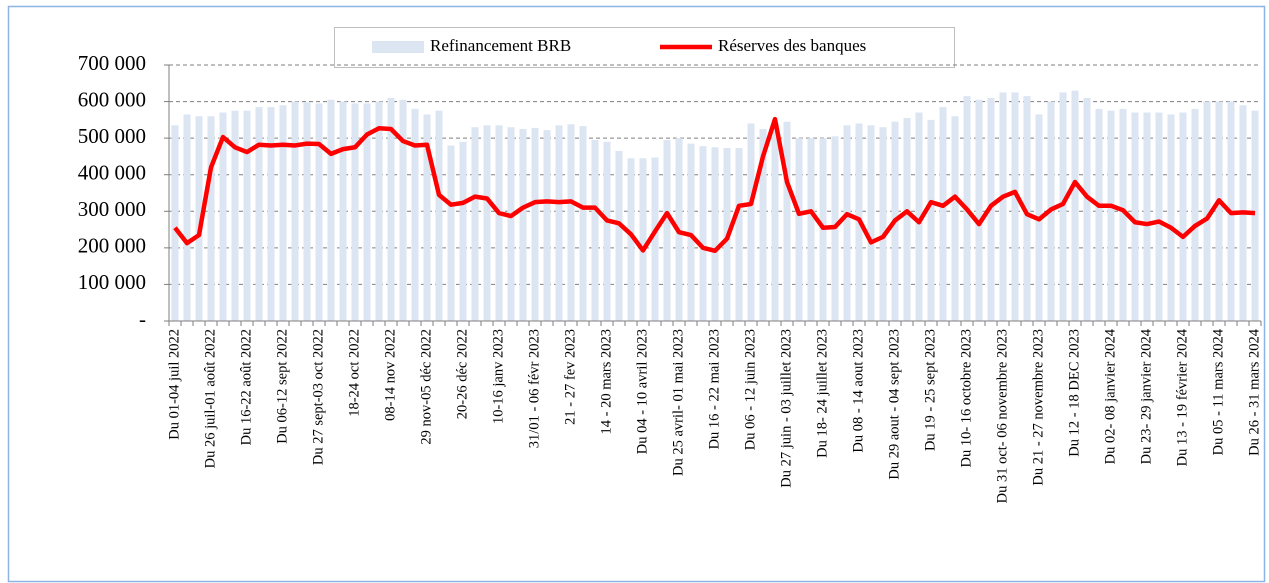 The height and width of the screenshot is (583, 1269). I want to click on x-tick-label: Du 29 aout - 04 sept 2023, so click(894, 404).